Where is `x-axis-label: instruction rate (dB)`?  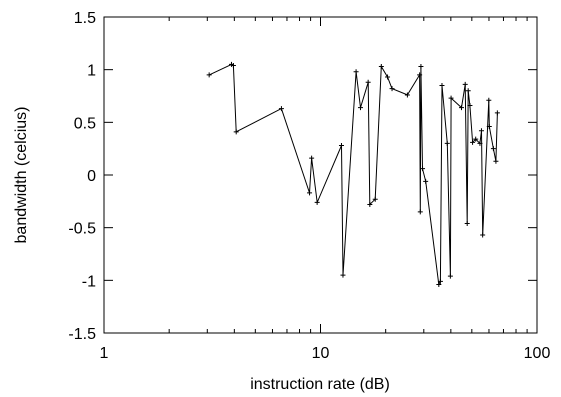
x-axis-label: instruction rate (dB) is located at coordinates (320, 384).